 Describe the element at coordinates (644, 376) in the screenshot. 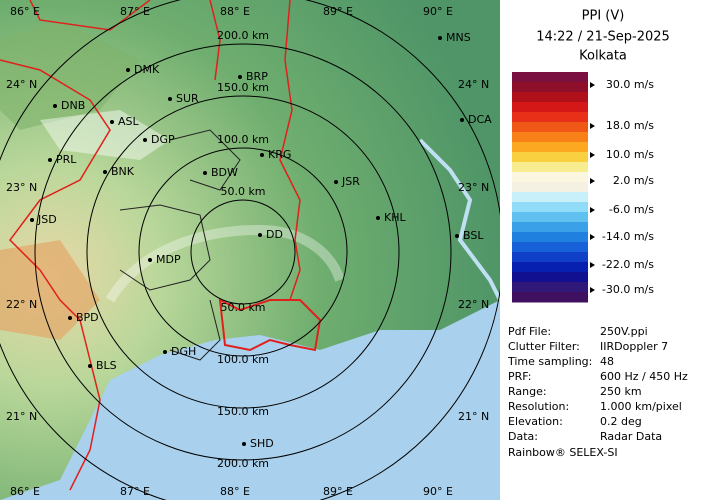

I see `info-value: 600 Hz / 450 Hz` at that location.